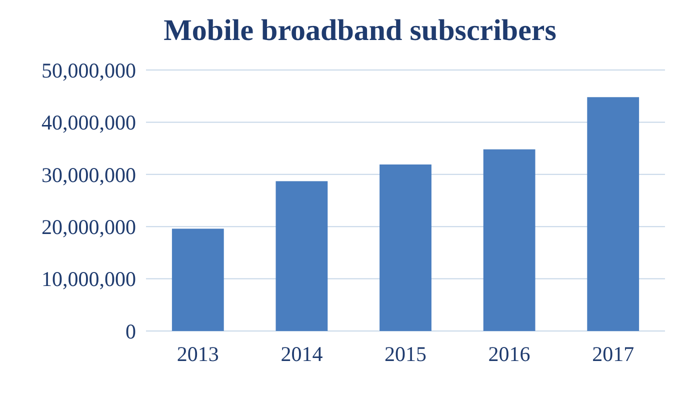  What do you see at coordinates (89, 226) in the screenshot?
I see `y-tick-label: 20,000,000` at bounding box center [89, 226].